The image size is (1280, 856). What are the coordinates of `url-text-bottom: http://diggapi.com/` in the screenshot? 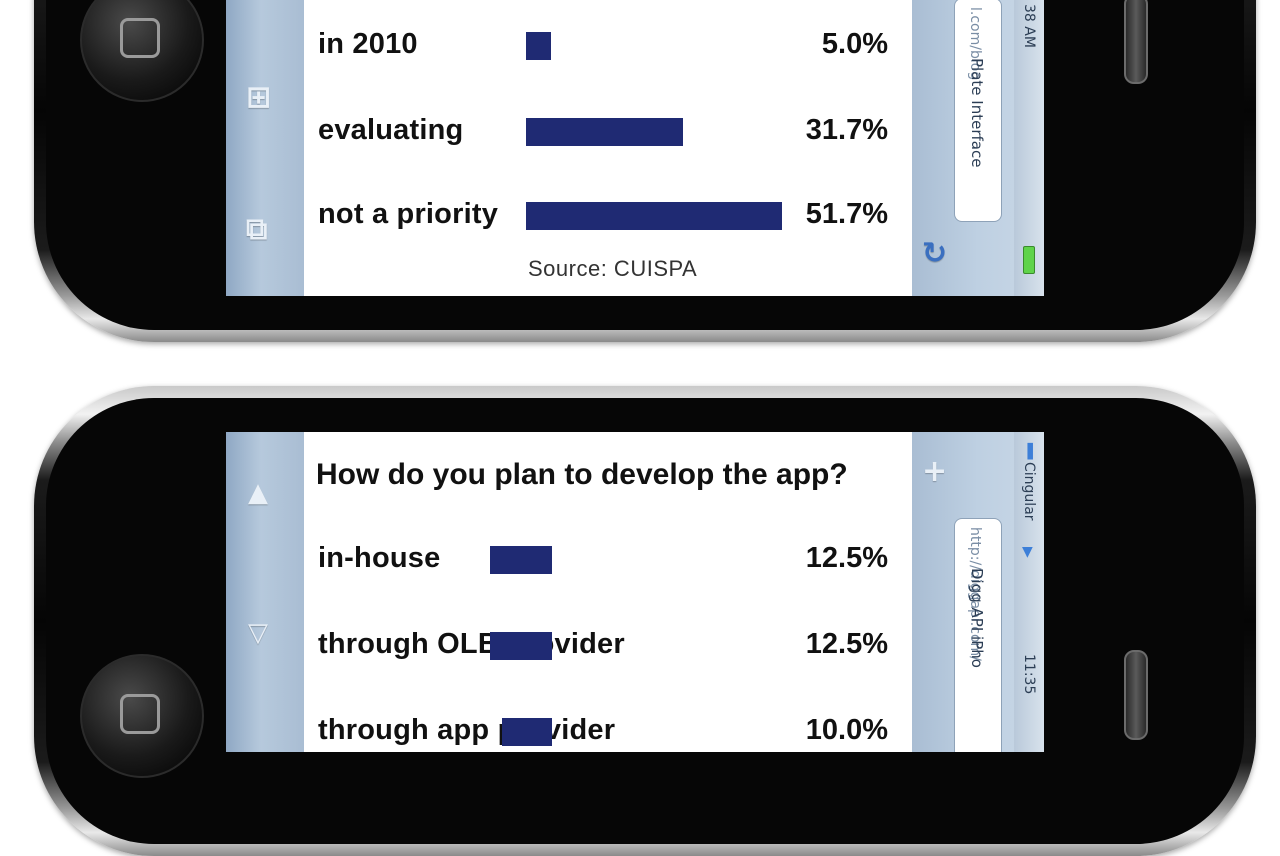 It's located at (975, 594).